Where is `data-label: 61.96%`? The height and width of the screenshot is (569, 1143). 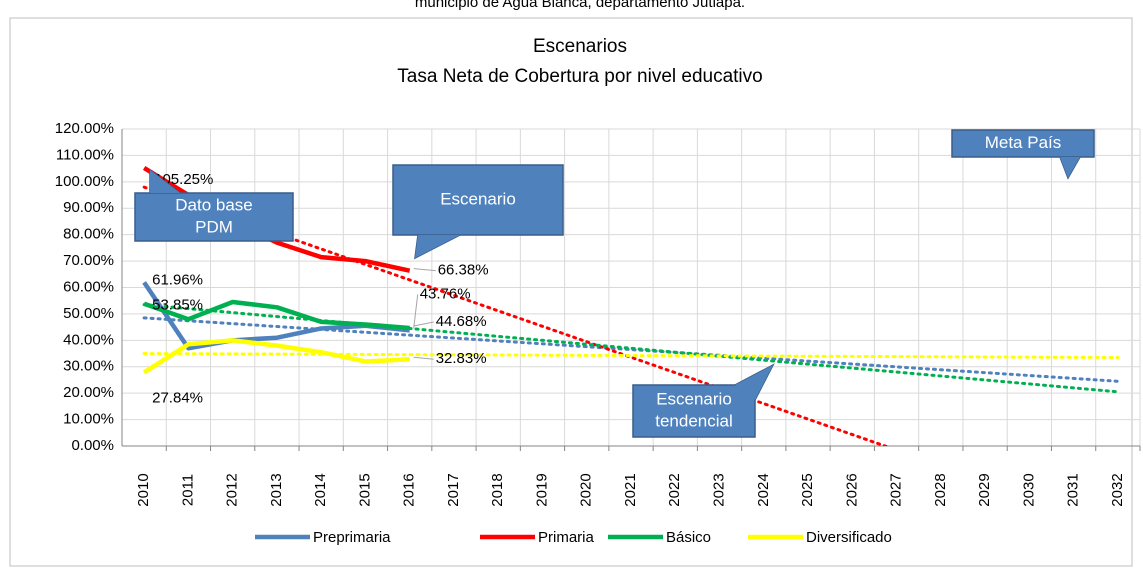 data-label: 61.96% is located at coordinates (177, 279).